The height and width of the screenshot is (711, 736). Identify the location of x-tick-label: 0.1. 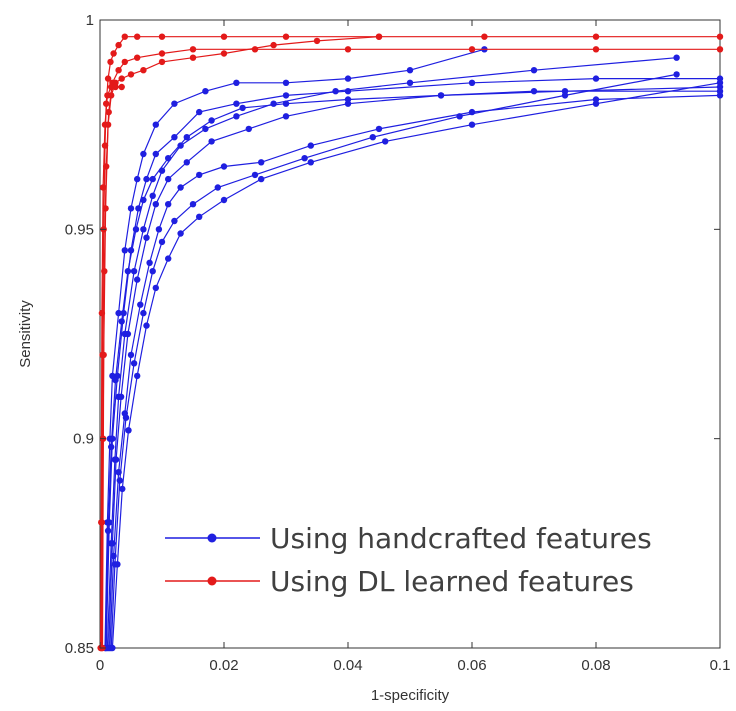
(720, 665).